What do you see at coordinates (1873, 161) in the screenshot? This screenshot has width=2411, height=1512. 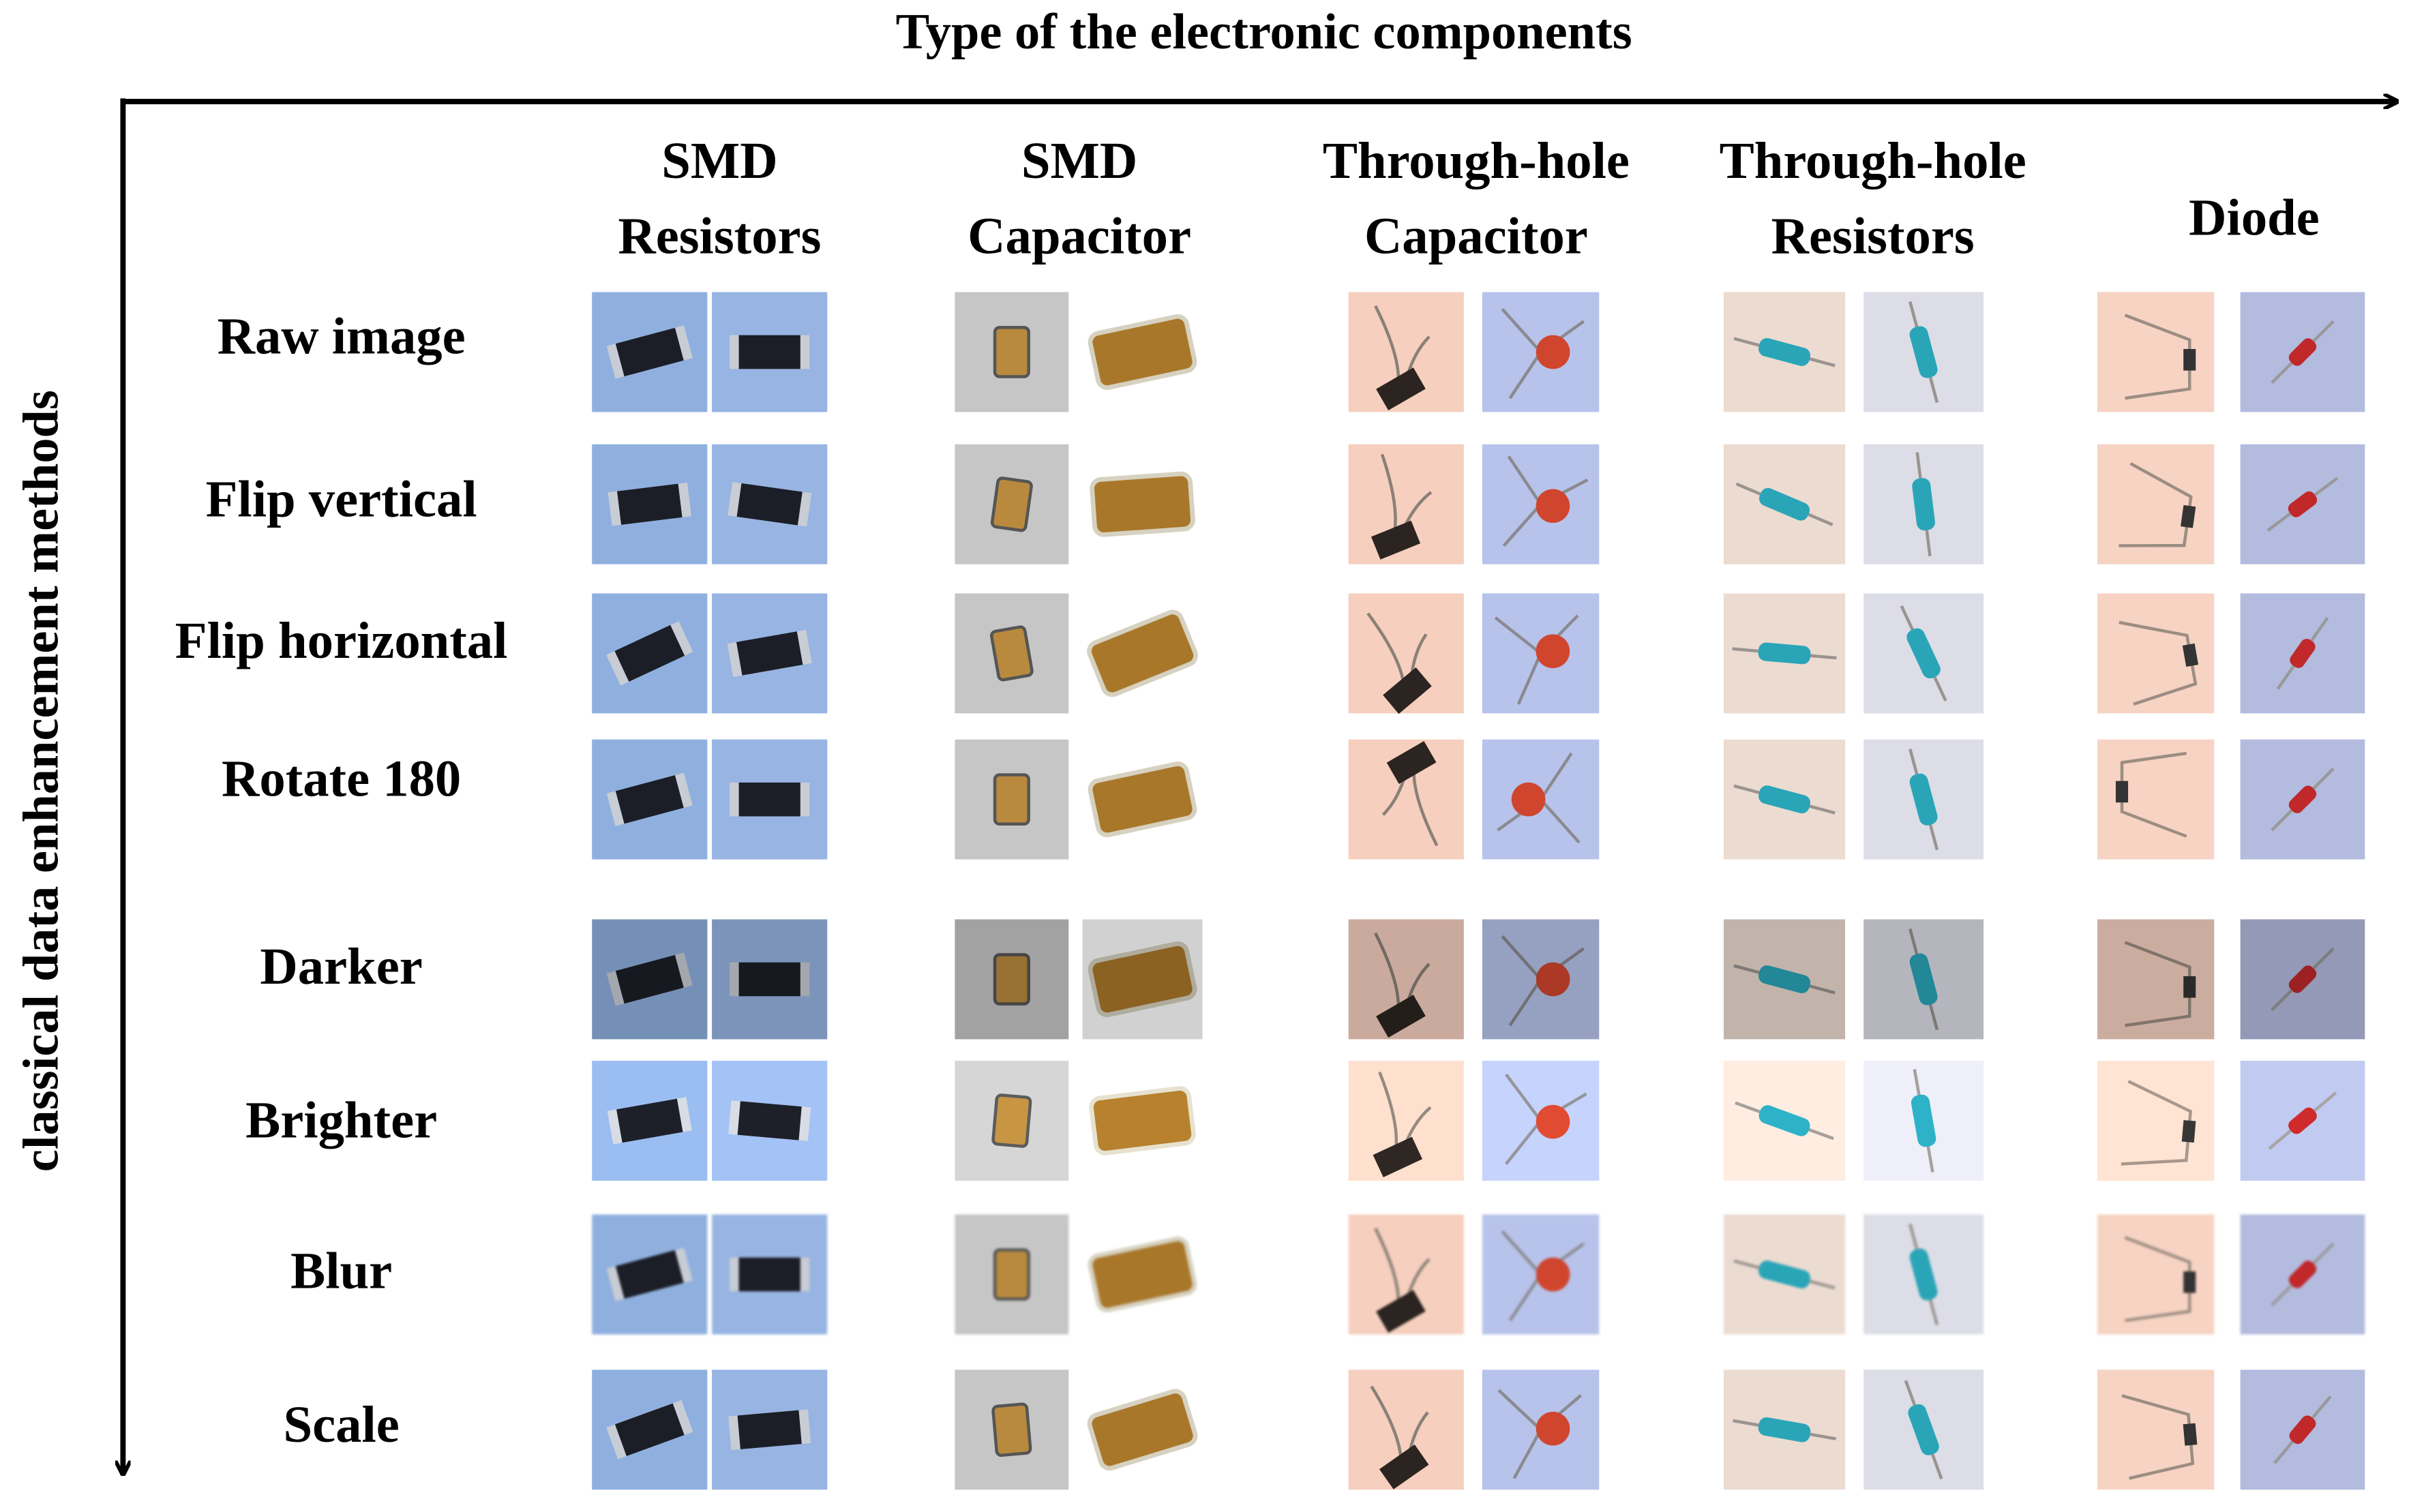 I see `column-header: Through-hole` at bounding box center [1873, 161].